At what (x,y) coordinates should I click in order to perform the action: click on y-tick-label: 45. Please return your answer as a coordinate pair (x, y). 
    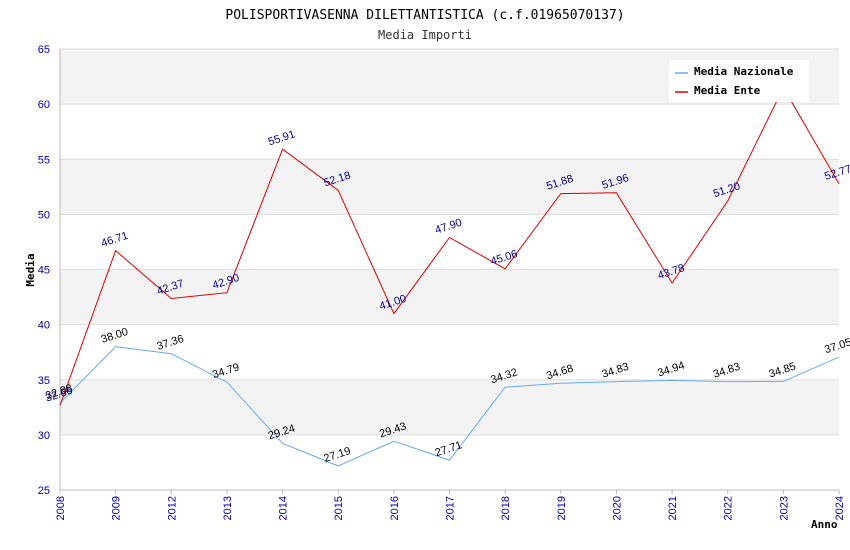
    Looking at the image, I should click on (44, 271).